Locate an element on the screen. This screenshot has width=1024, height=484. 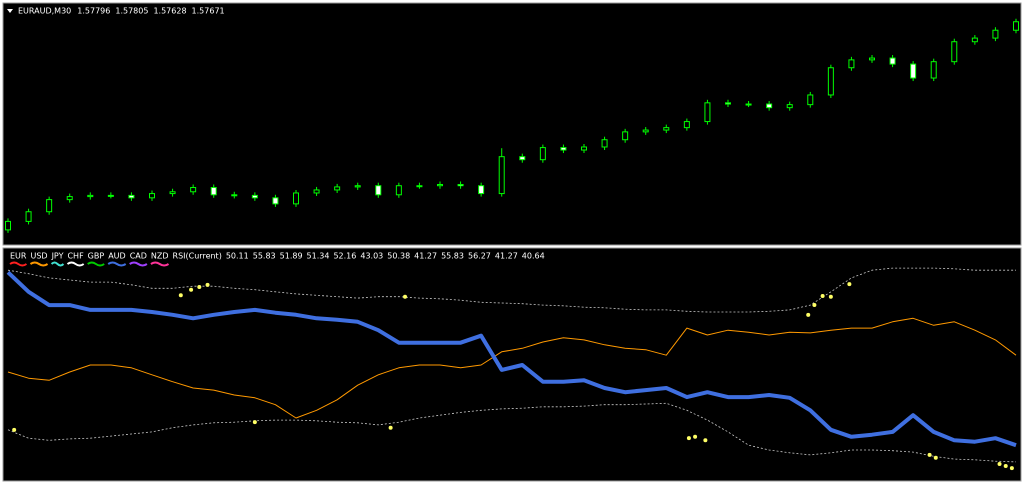
ohlc-value: 1.57628 is located at coordinates (169, 11).